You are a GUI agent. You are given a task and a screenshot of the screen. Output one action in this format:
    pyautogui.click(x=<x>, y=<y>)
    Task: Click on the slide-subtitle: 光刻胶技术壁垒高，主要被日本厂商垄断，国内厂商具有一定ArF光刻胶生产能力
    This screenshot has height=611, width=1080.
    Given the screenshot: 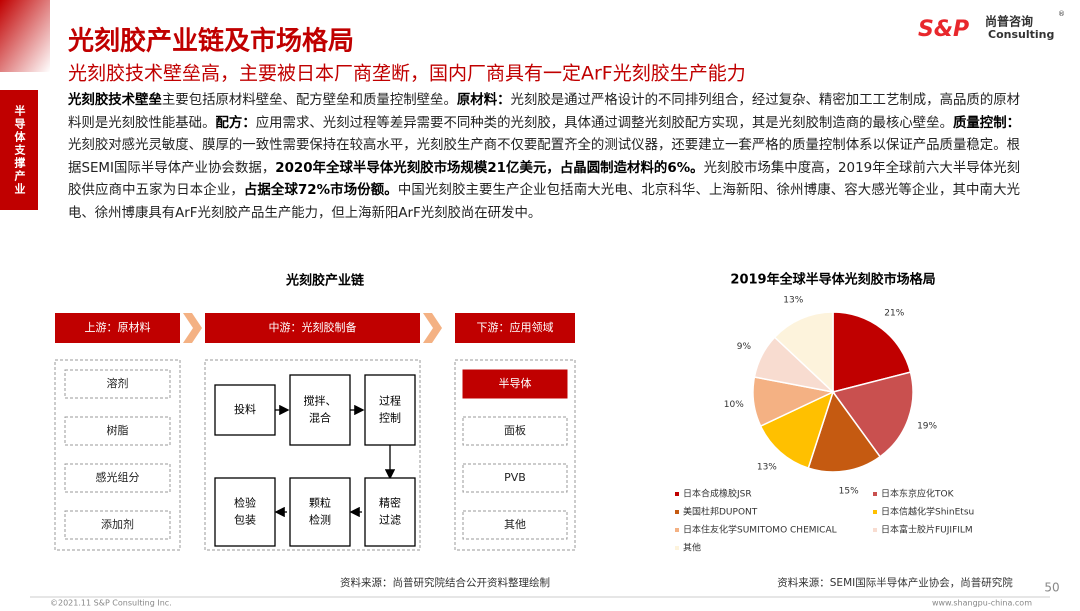 What is the action you would take?
    pyautogui.click(x=407, y=74)
    